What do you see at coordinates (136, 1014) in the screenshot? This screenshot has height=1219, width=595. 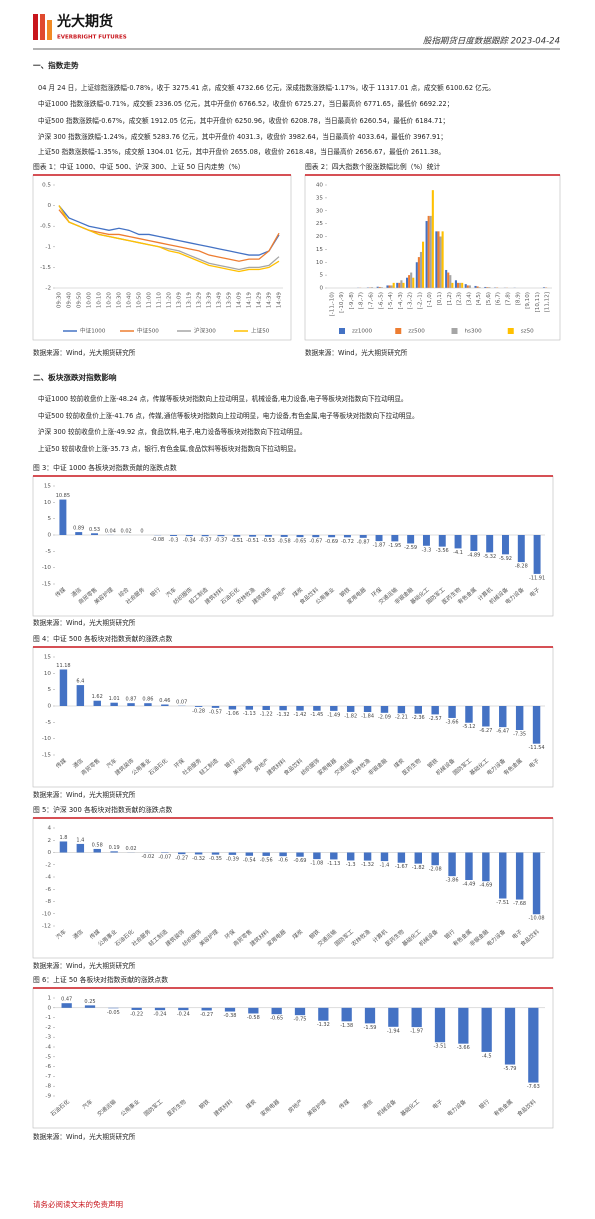 I see `value-label: -0.22` at bounding box center [136, 1014].